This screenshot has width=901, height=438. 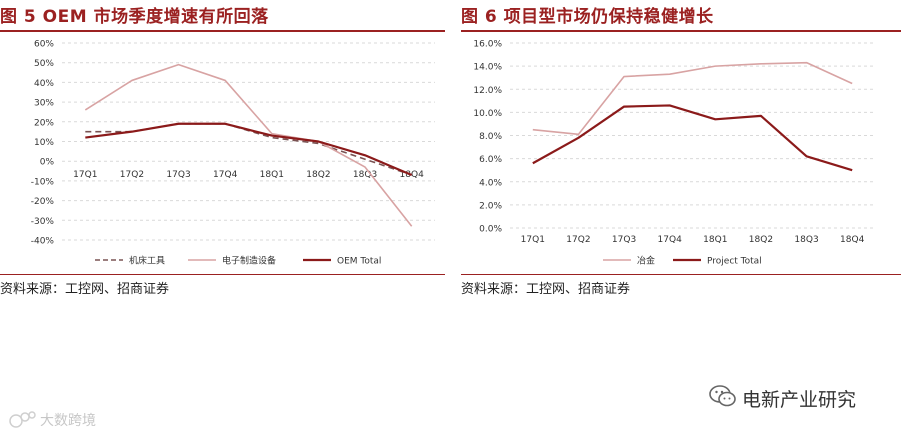 I want to click on legend-label: 机床工具, so click(x=147, y=261).